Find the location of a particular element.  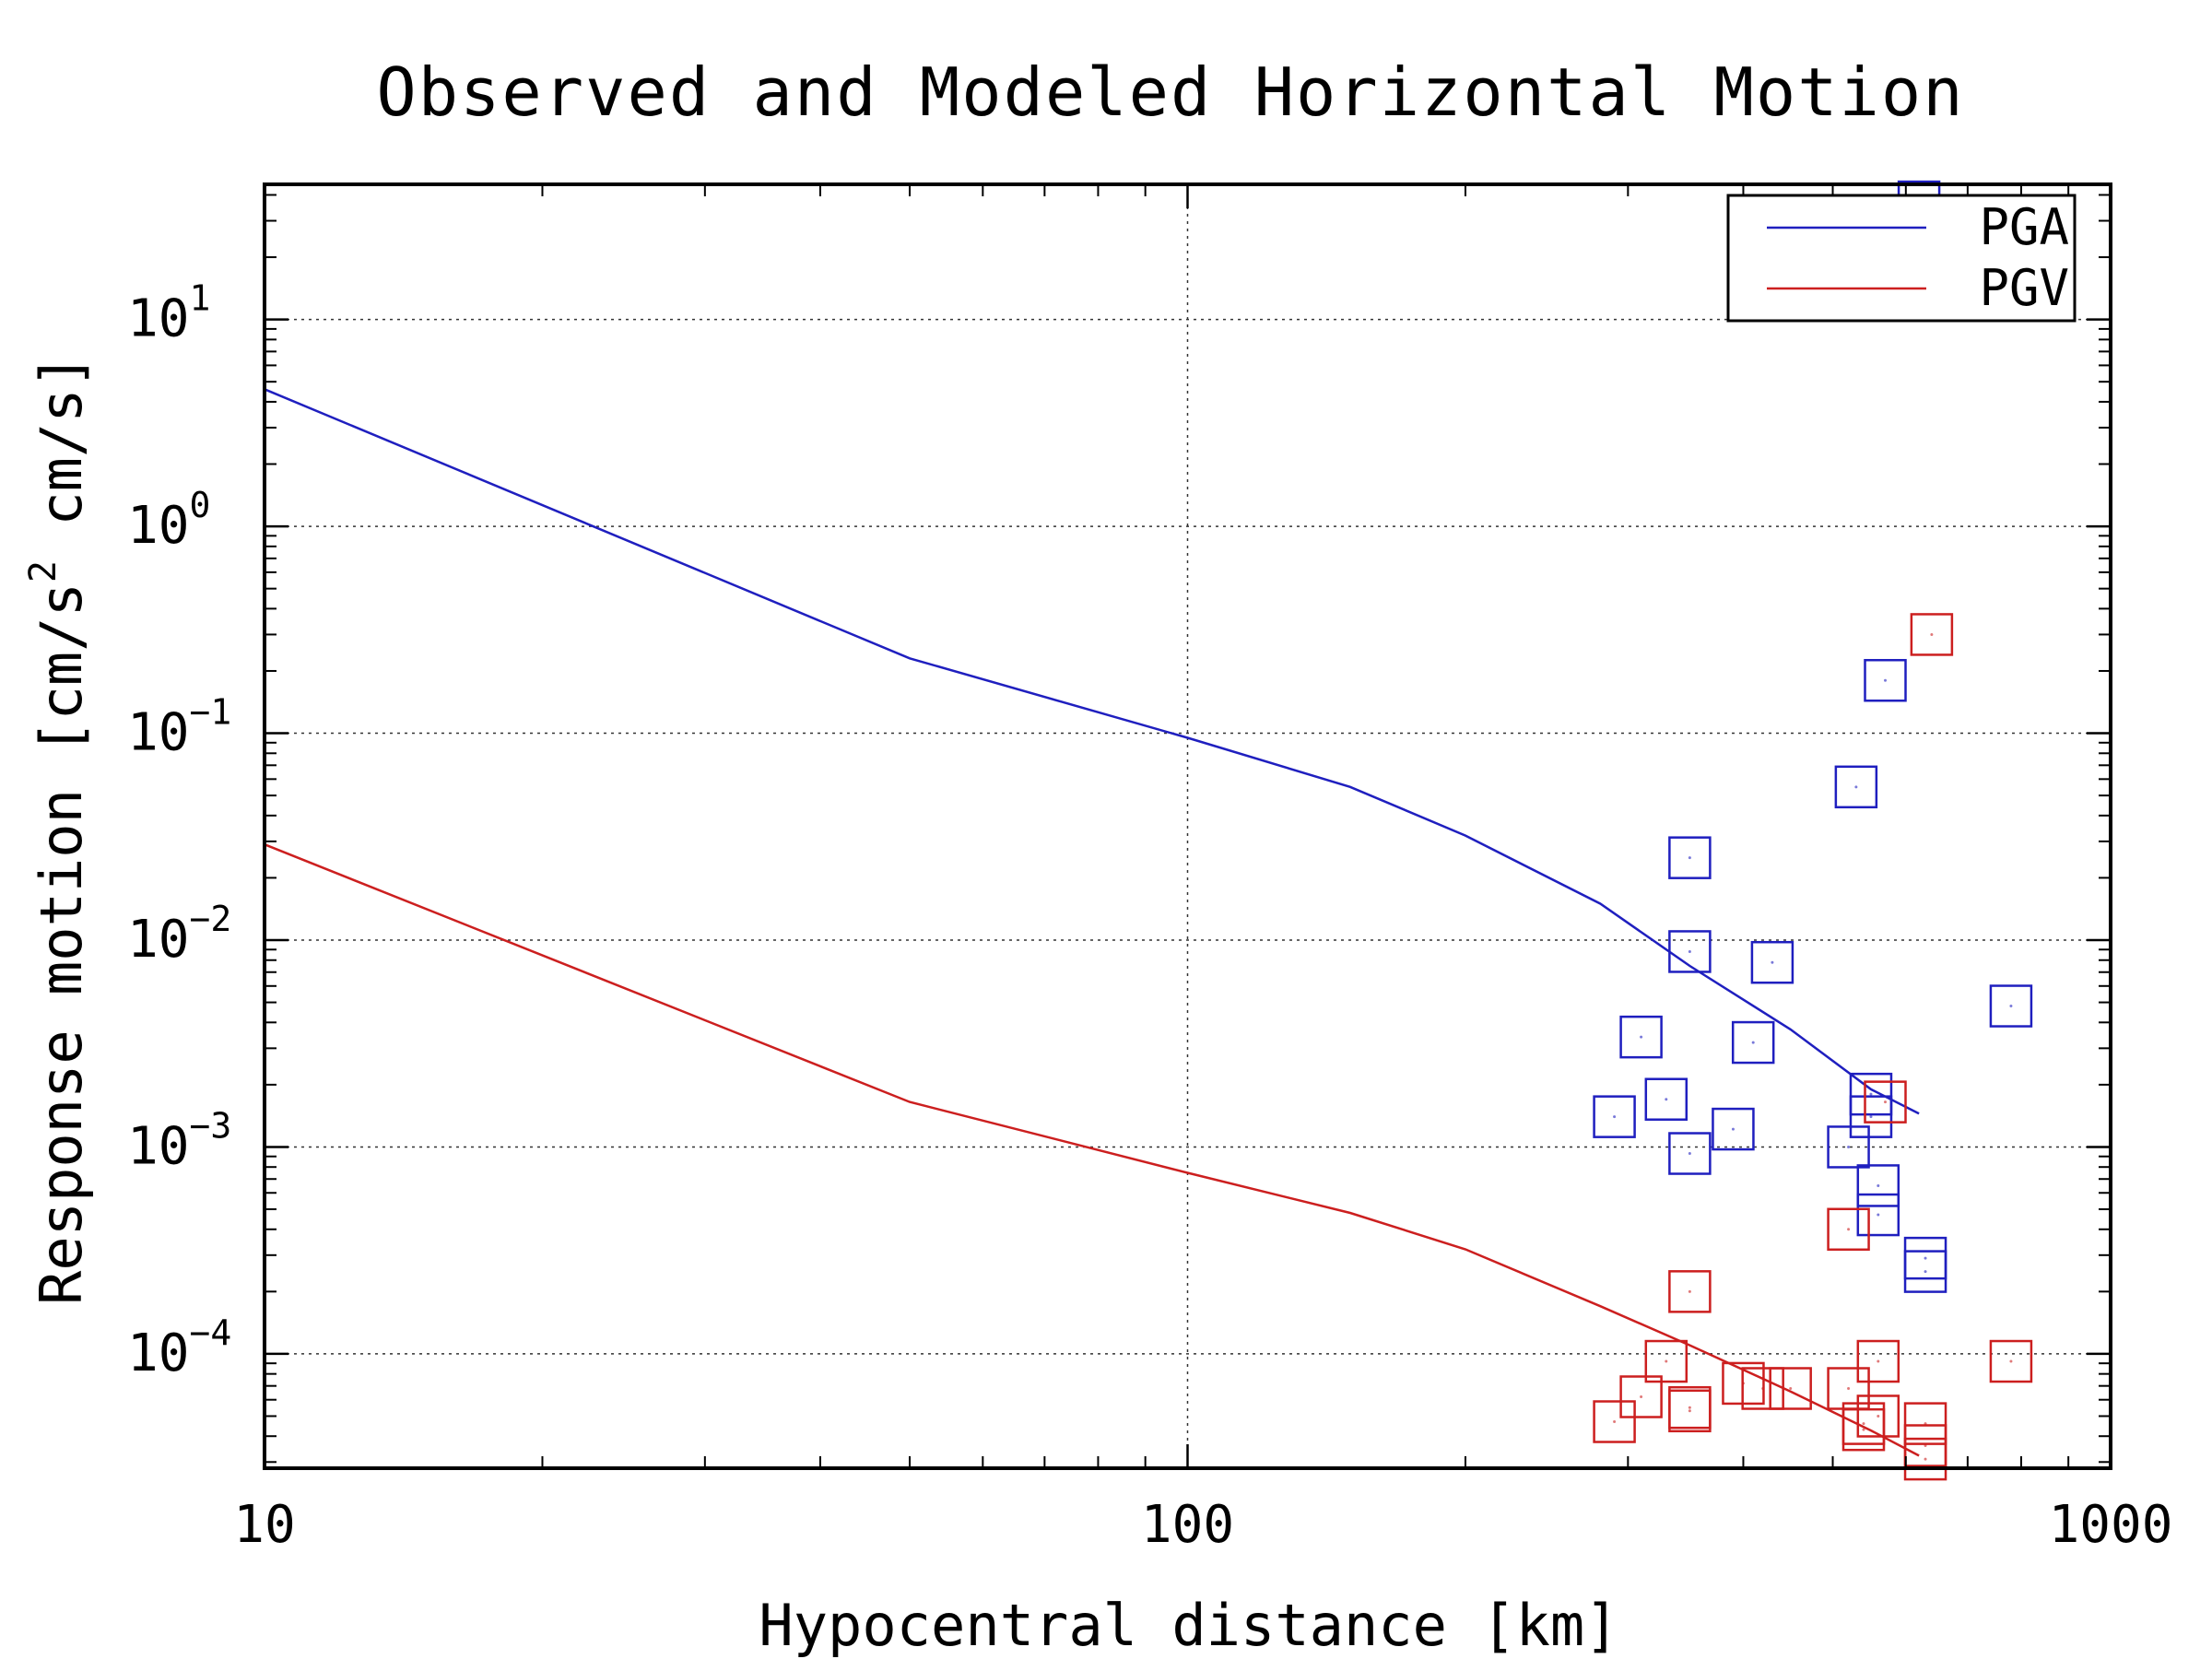

x-axis-label: Hypocentral distance [km] is located at coordinates (1188, 1625).